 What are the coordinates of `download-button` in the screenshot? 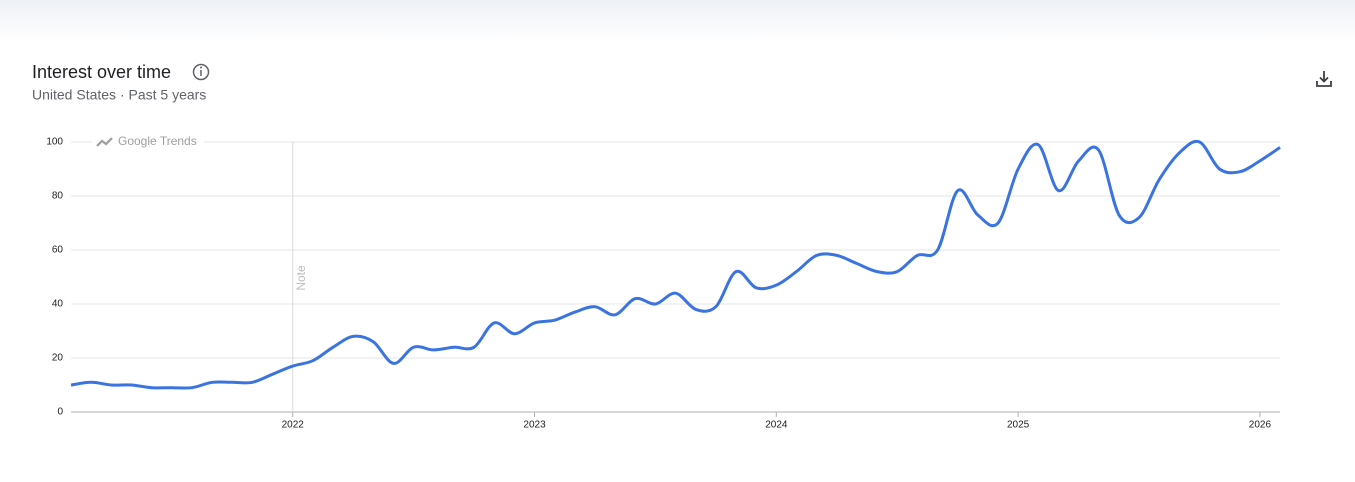 It's located at (1324, 79).